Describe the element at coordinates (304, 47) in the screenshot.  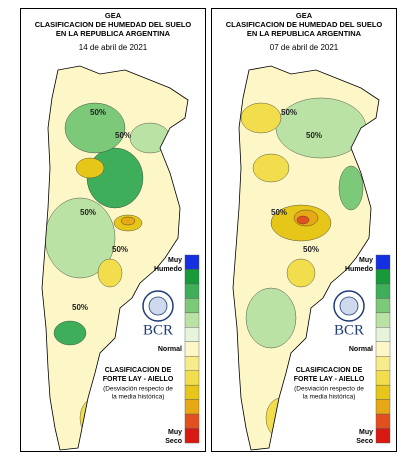
I see `panel-date: 07 de abril de 2021` at that location.